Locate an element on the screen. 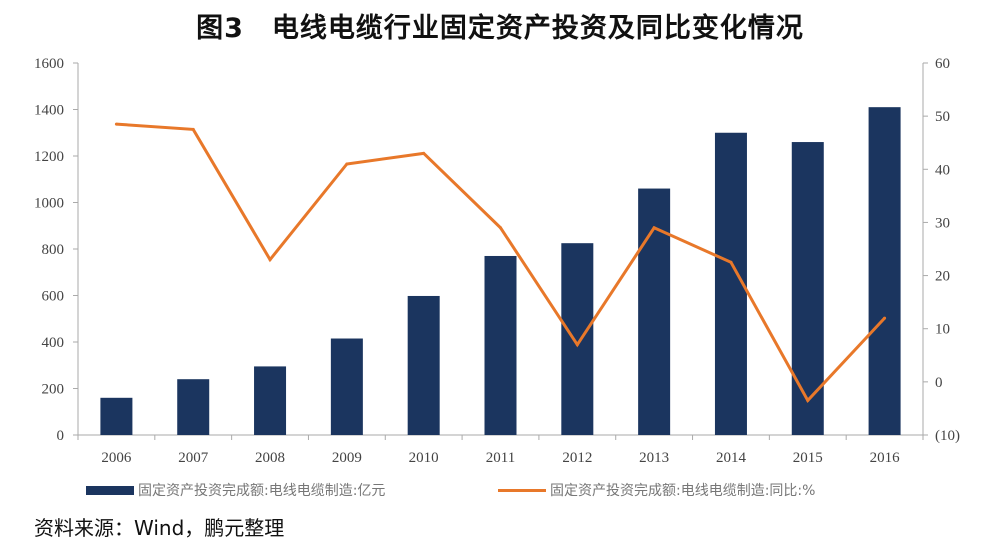 The height and width of the screenshot is (544, 1000). chart-title: 图3 电线电缆行业固定资产投资及同比变化情况 is located at coordinates (500, 25).